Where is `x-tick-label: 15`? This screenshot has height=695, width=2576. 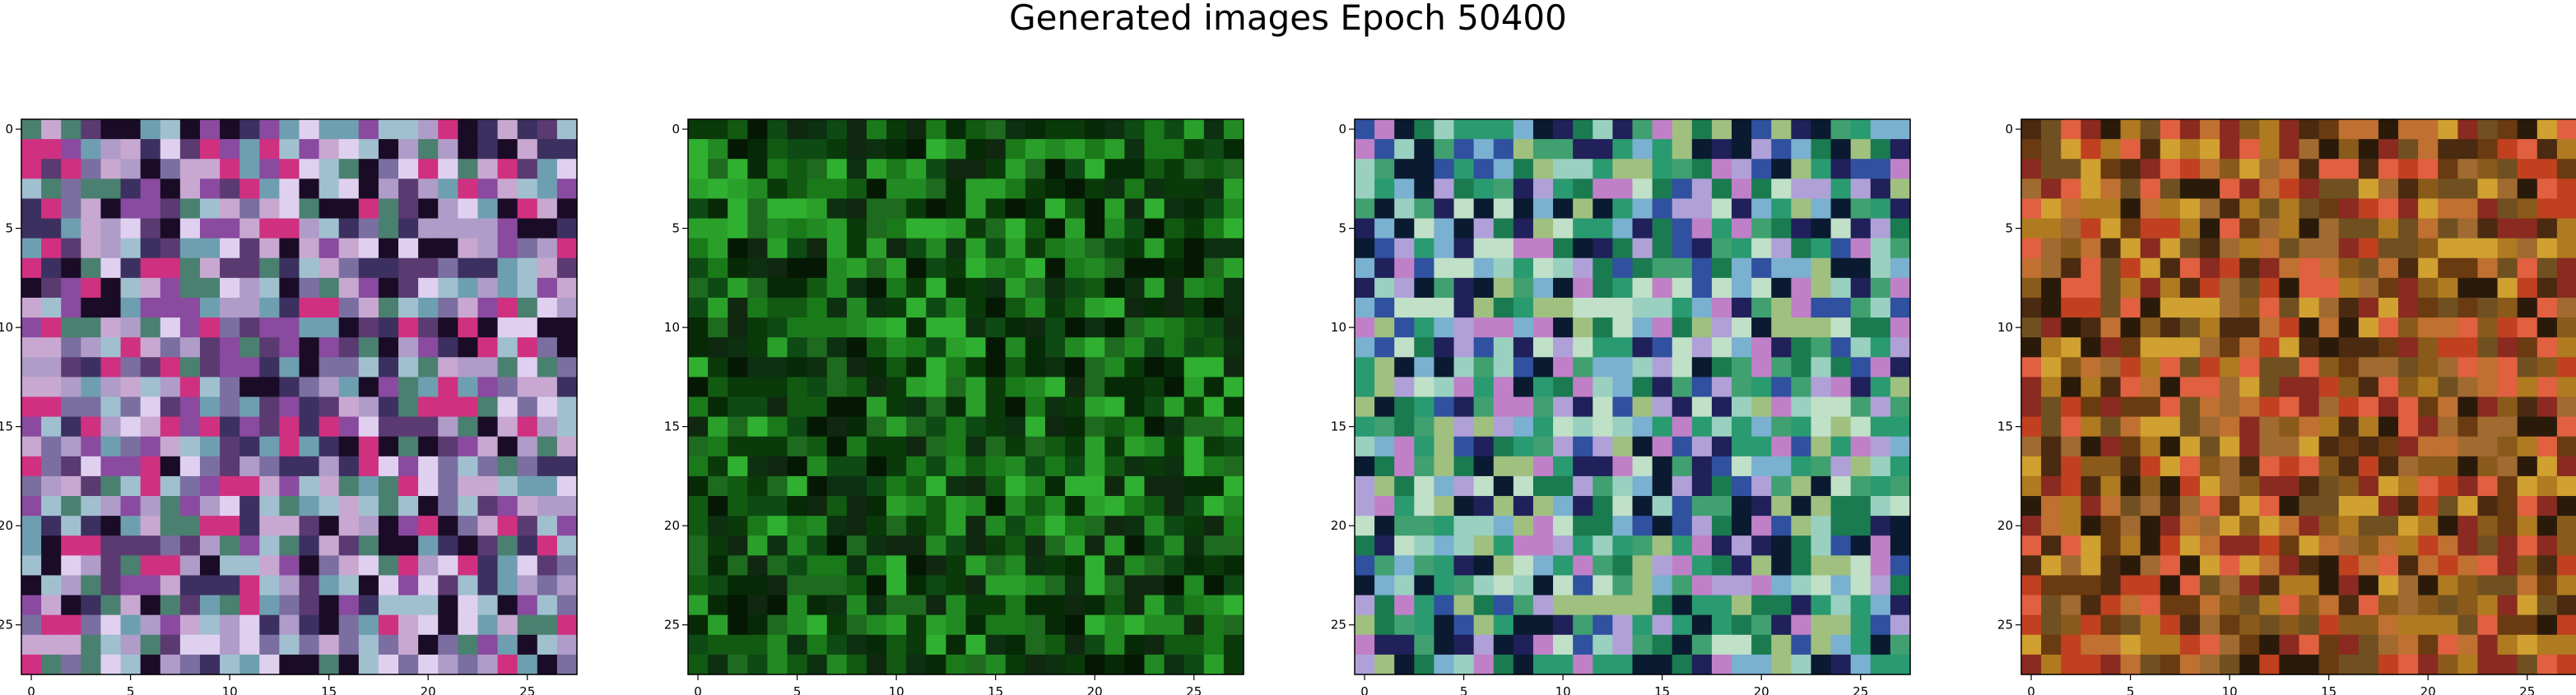
x-tick-label: 15 is located at coordinates (1662, 689).